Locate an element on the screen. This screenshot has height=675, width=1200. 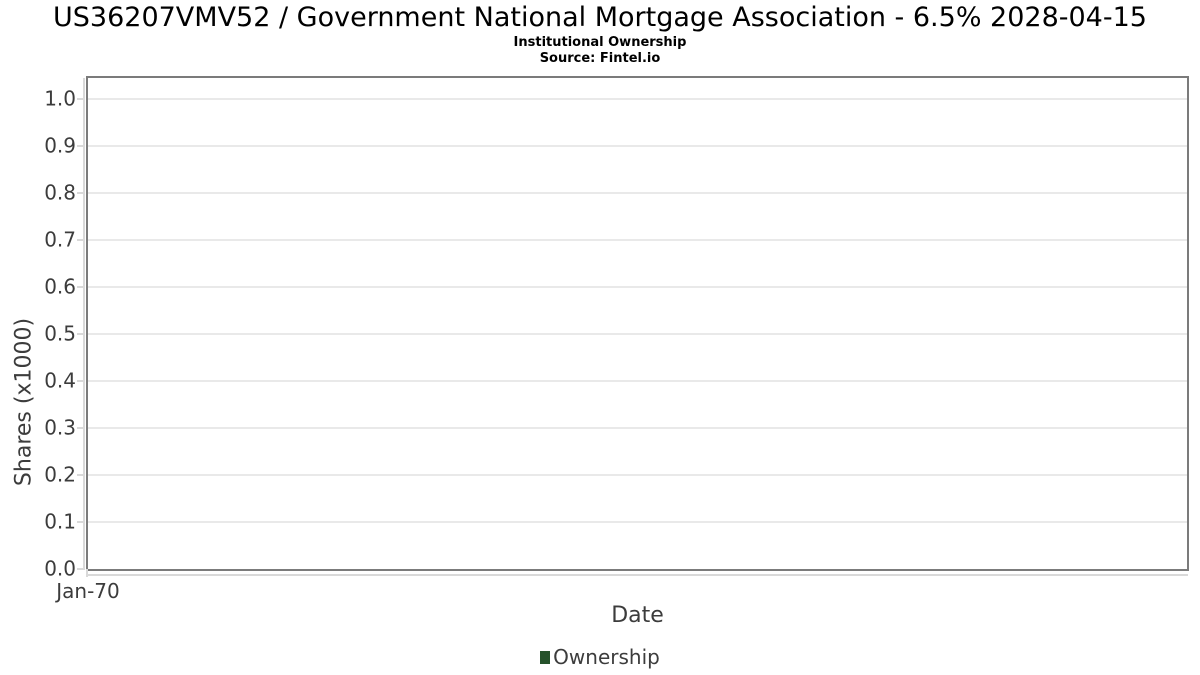
x-tick-mark is located at coordinates (87, 573).